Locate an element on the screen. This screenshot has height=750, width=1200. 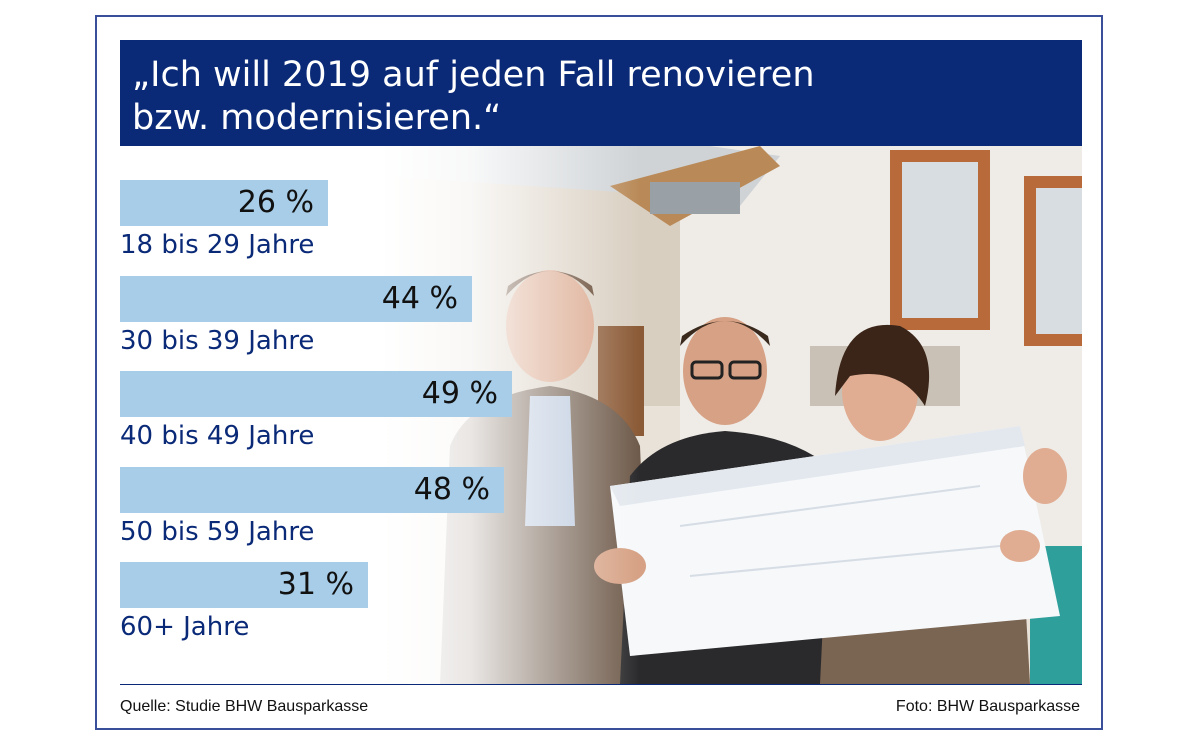
source-note: Quelle: Studie BHW Bausparkasse is located at coordinates (244, 706).